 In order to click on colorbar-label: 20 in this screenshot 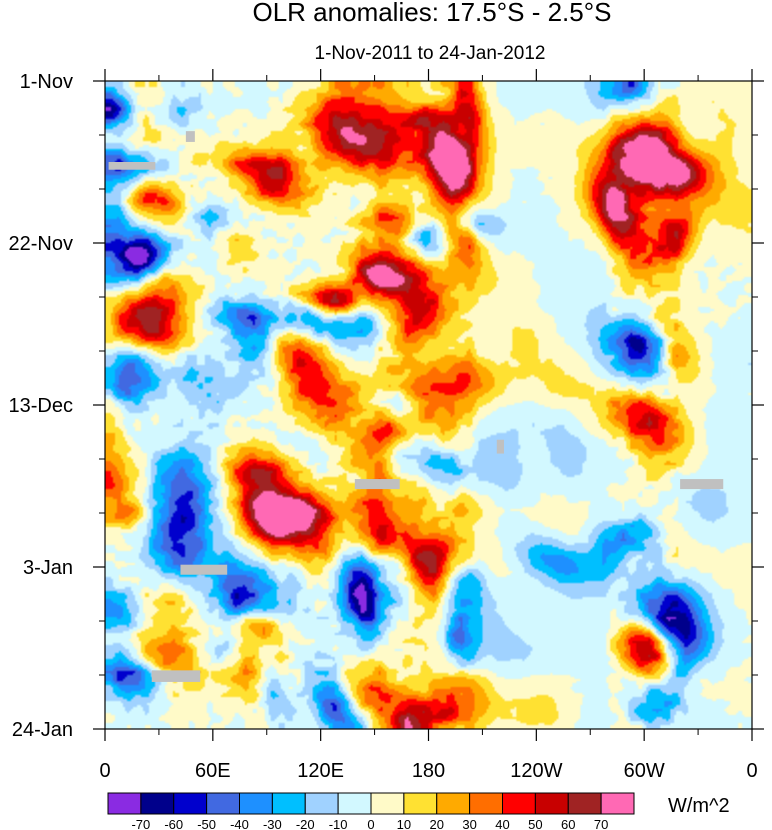, I will do `click(437, 823)`.